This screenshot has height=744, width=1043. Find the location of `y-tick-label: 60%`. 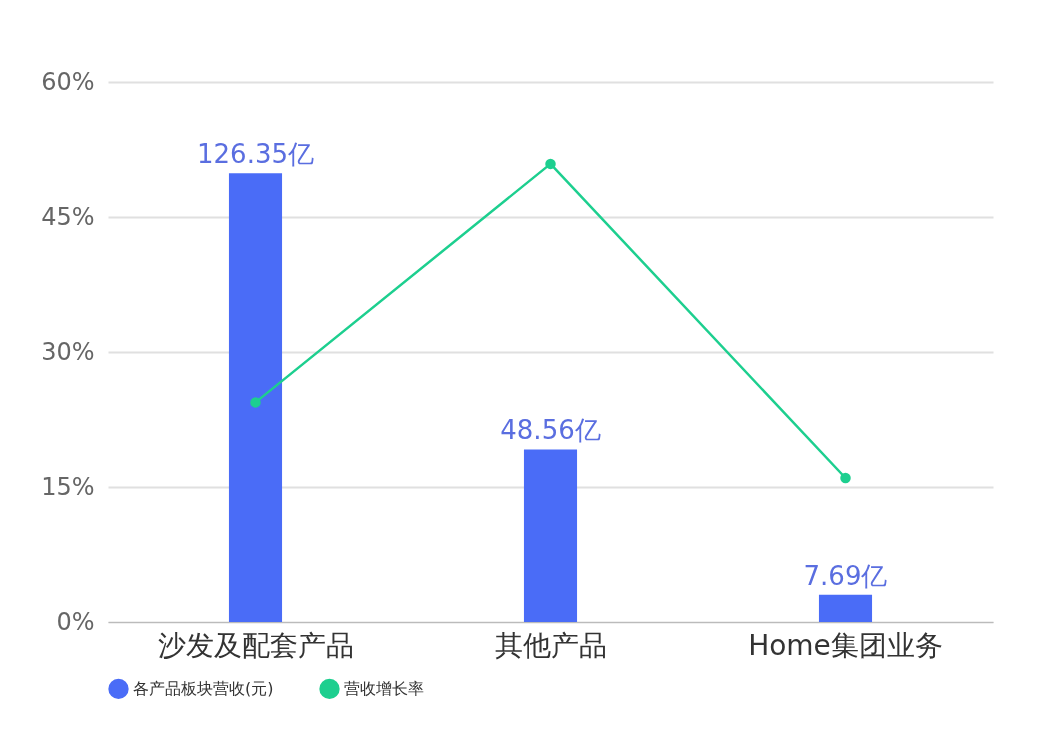

y-tick-label: 60% is located at coordinates (68, 81).